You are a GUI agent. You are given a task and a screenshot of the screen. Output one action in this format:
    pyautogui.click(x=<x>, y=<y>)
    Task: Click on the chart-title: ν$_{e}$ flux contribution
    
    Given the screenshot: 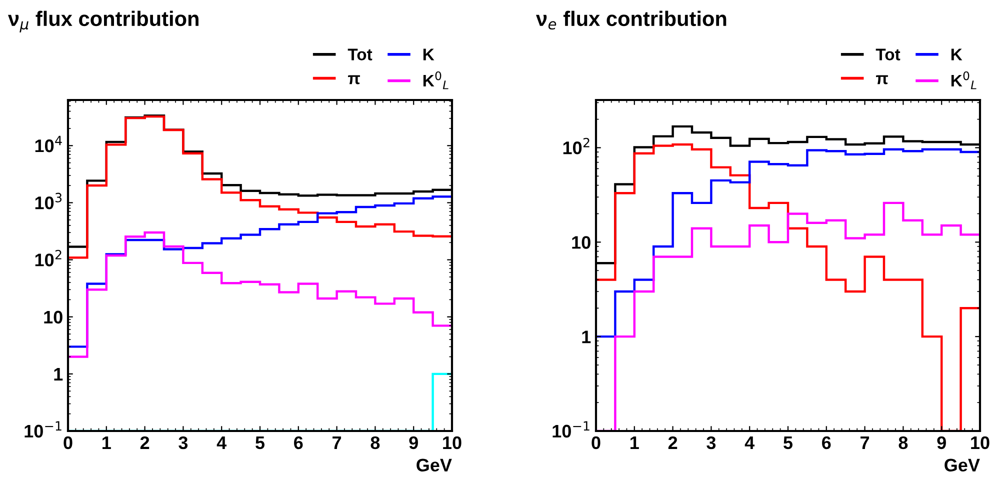 What is the action you would take?
    pyautogui.click(x=631, y=20)
    